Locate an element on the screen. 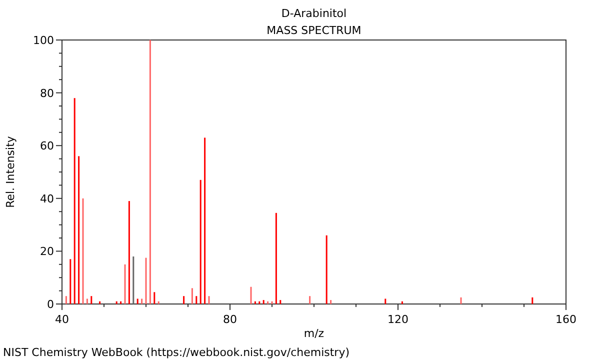 The width and height of the screenshot is (600, 360). y-tick-label: 0 is located at coordinates (50, 304).